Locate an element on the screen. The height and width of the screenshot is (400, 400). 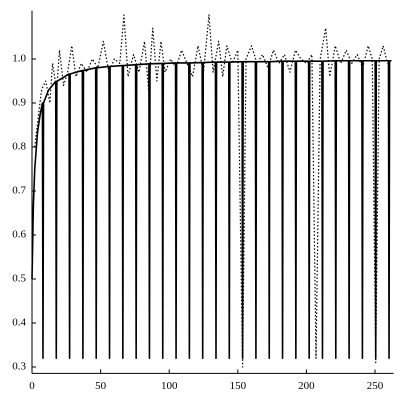
y-tick-label: 0.9 is located at coordinates (19, 103).